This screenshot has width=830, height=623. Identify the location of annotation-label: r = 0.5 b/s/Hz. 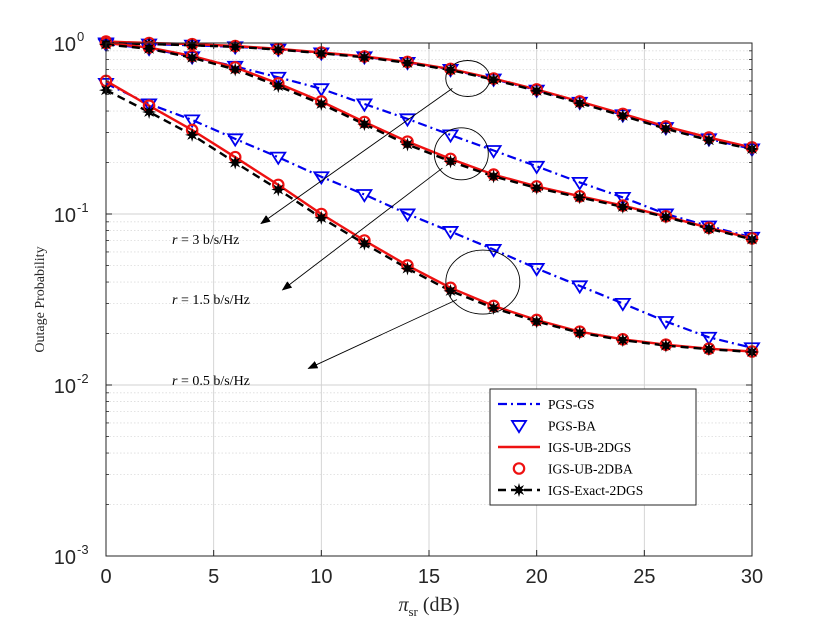
(211, 381).